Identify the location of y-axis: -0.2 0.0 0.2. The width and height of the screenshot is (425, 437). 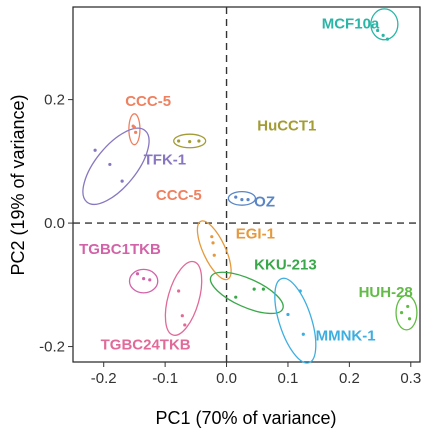
(56, 224).